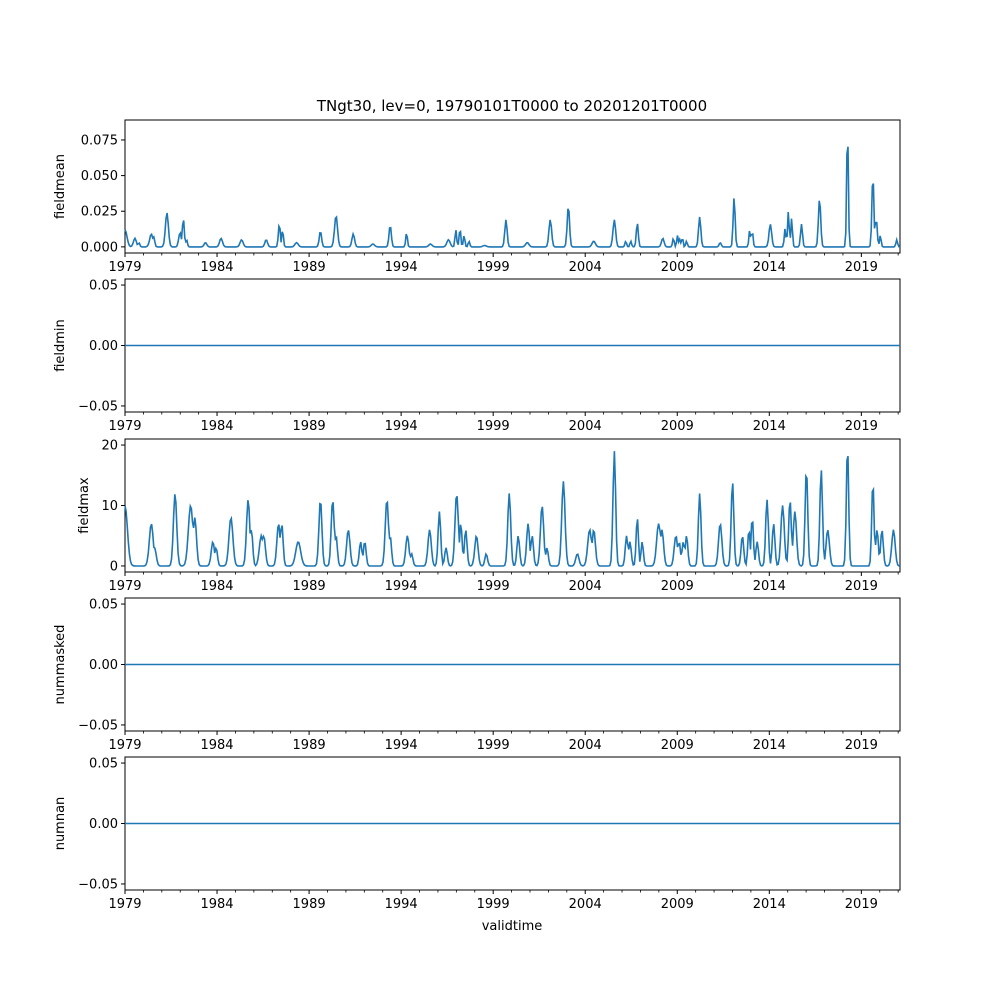 The height and width of the screenshot is (1000, 1000). Describe the element at coordinates (60, 665) in the screenshot. I see `y-axis-label: nummasked` at that location.